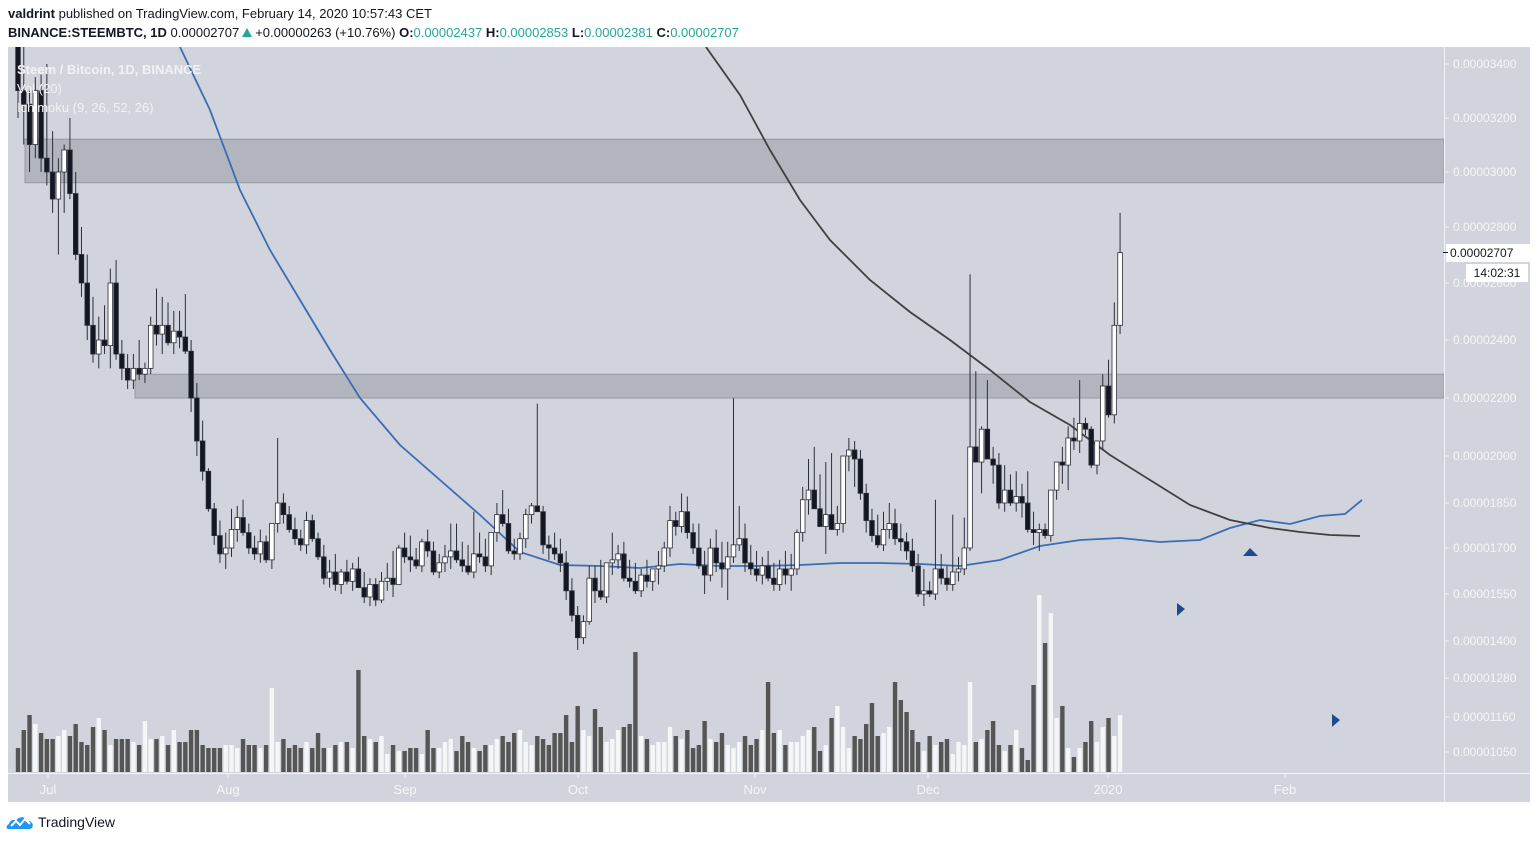 The height and width of the screenshot is (844, 1539). Describe the element at coordinates (534, 32) in the screenshot. I see `high-value: 0.00002853` at that location.